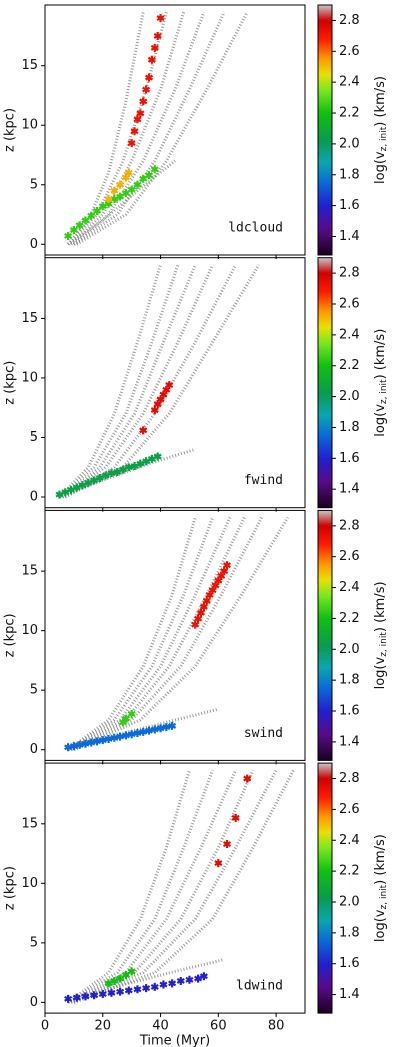 Image resolution: width=400 pixels, height=1047 pixels. Describe the element at coordinates (218, 1026) in the screenshot. I see `x-tick-label: 60` at that location.